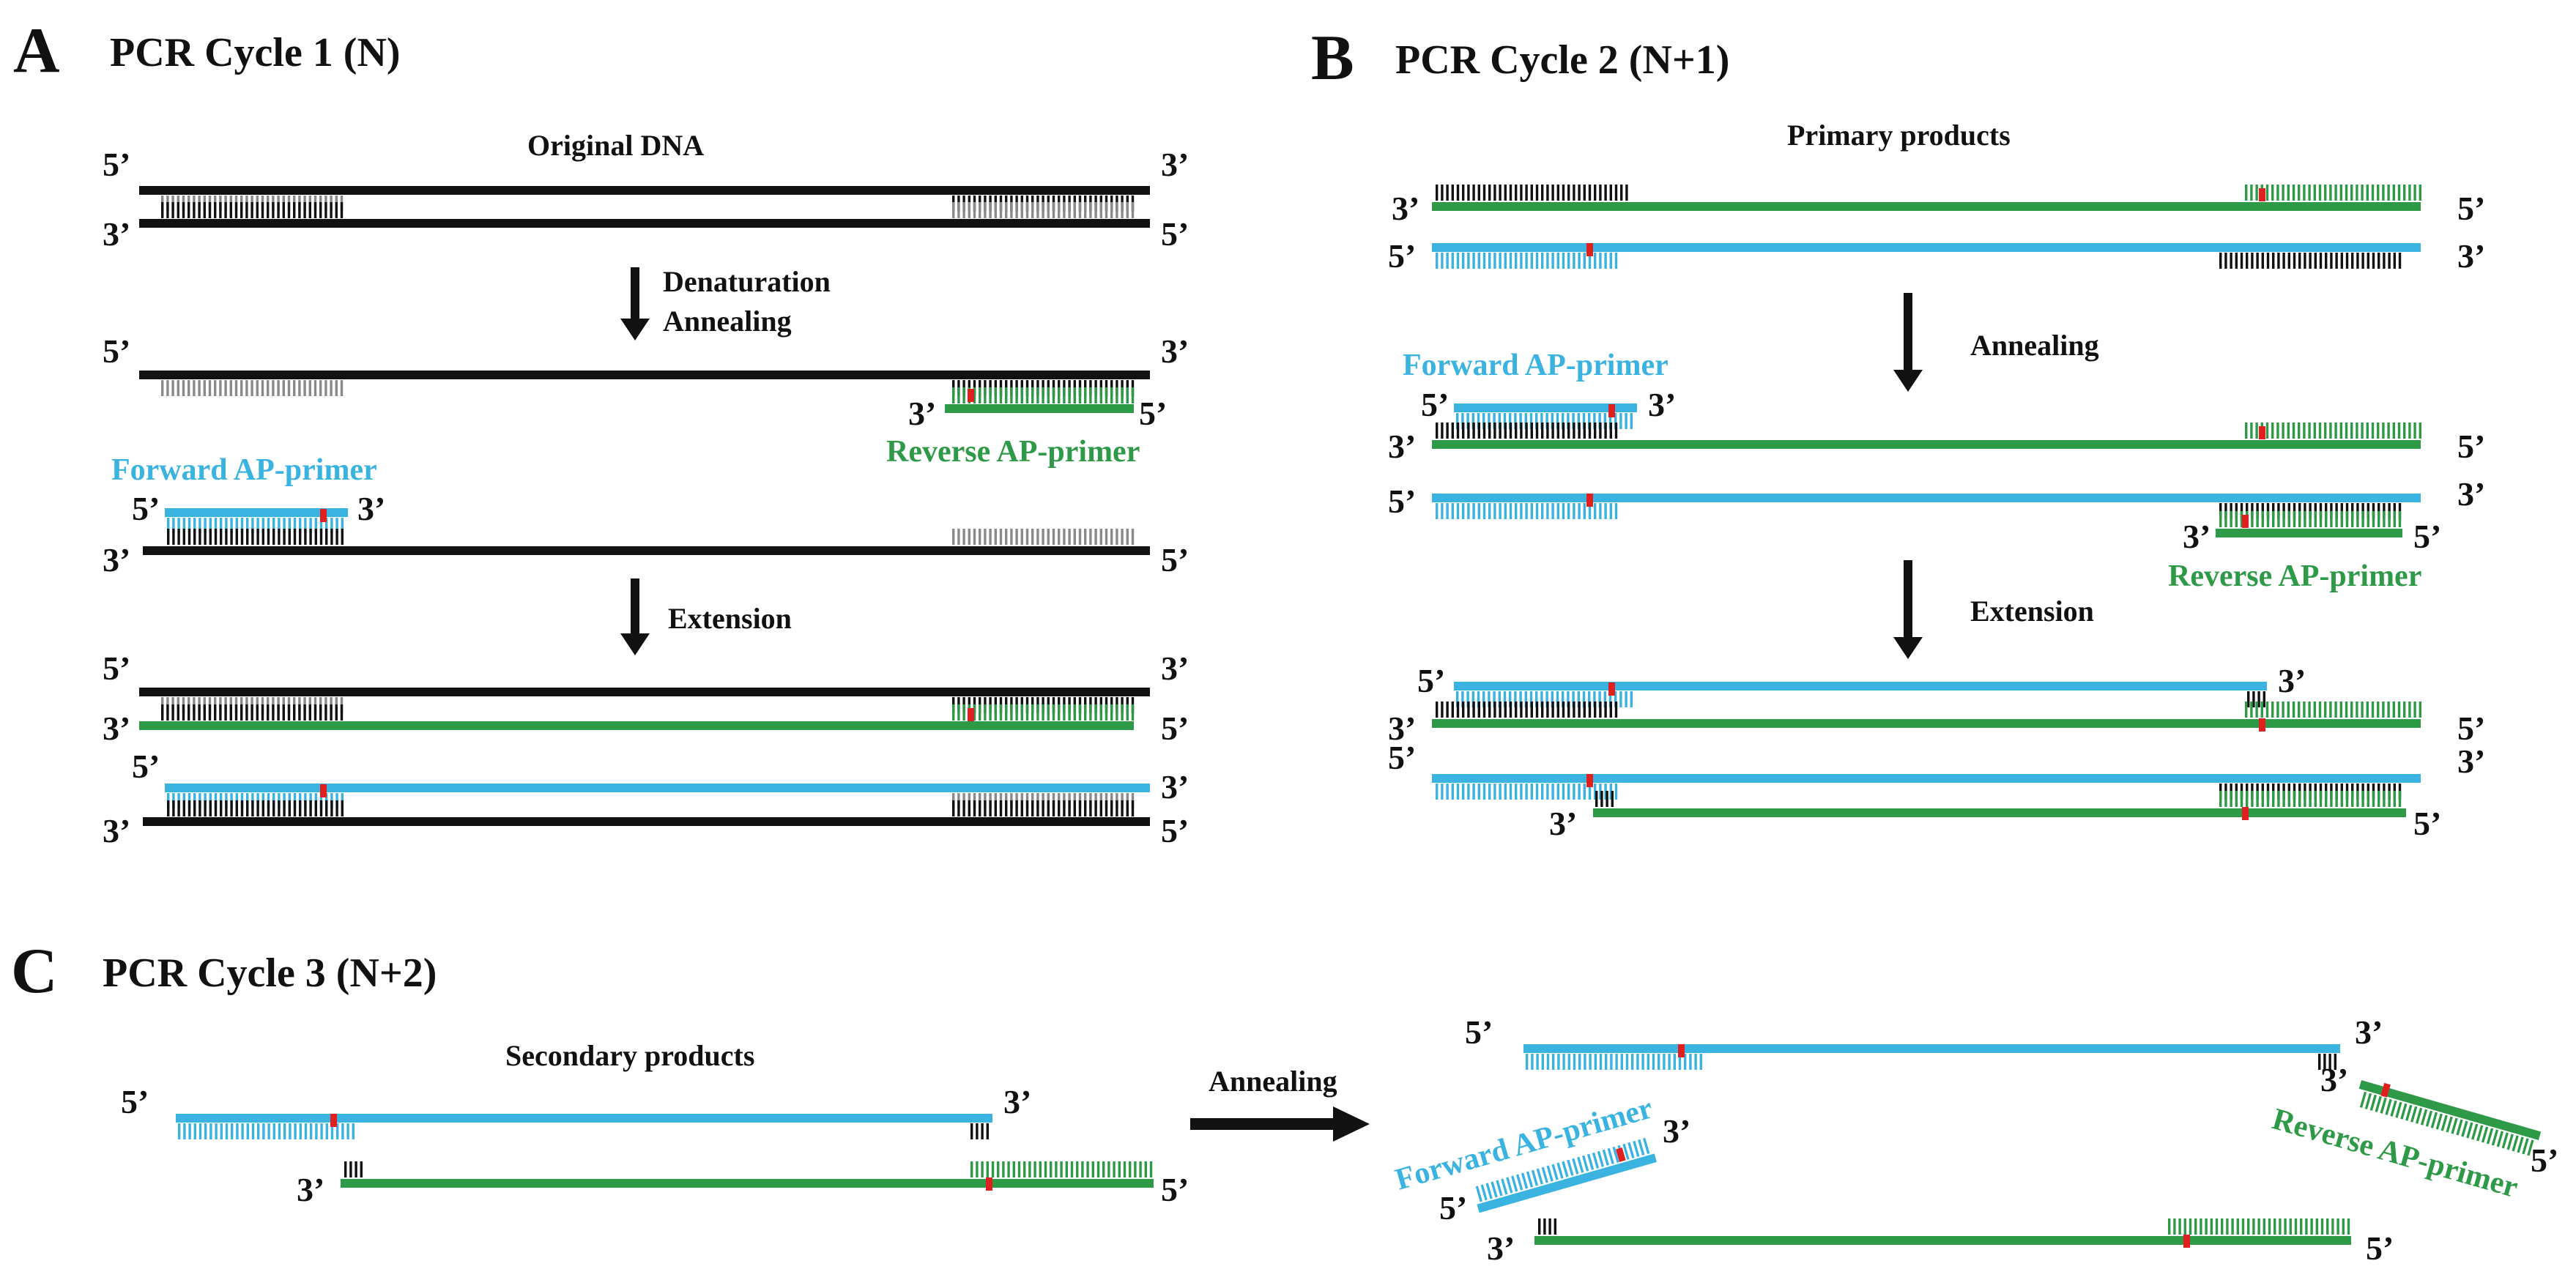 This screenshot has height=1269, width=2576. What do you see at coordinates (1908, 599) in the screenshot?
I see `arrow-shaft` at bounding box center [1908, 599].